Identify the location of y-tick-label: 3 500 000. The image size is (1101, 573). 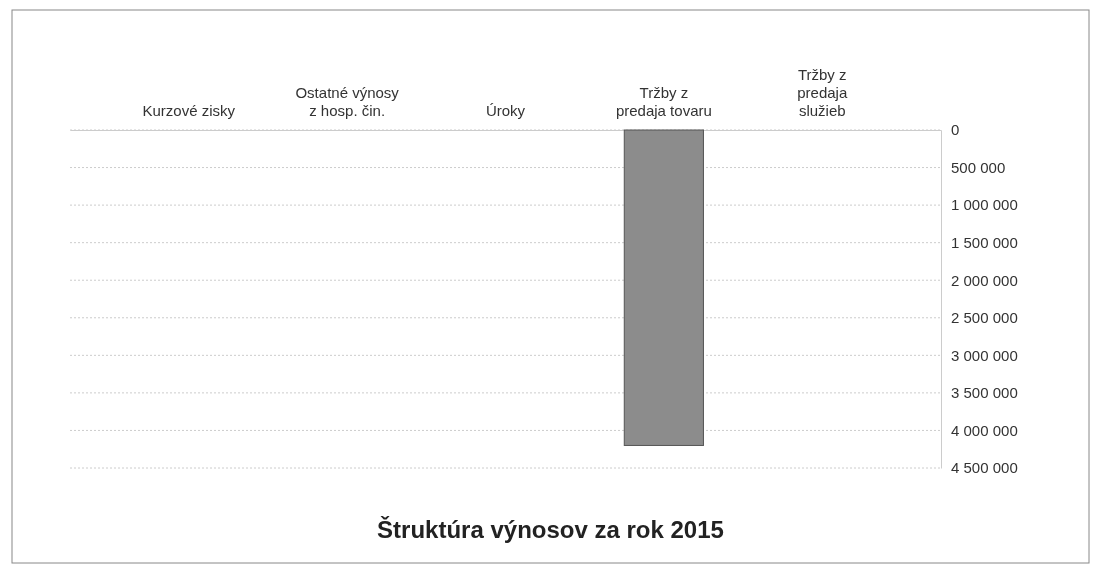
(984, 393).